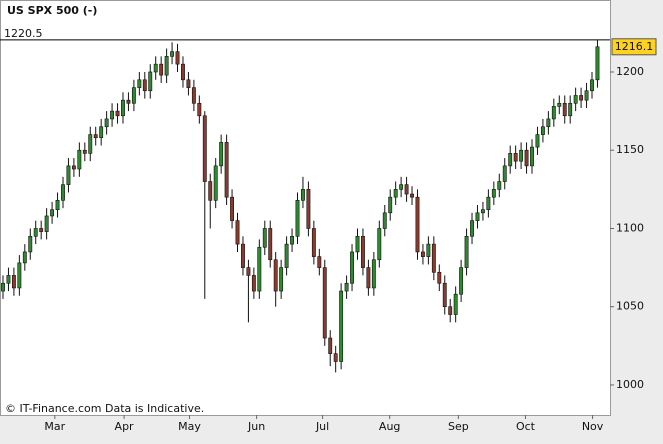 Image resolution: width=663 pixels, height=444 pixels. I want to click on chart-title: US SPX 500 (-), so click(52, 10).